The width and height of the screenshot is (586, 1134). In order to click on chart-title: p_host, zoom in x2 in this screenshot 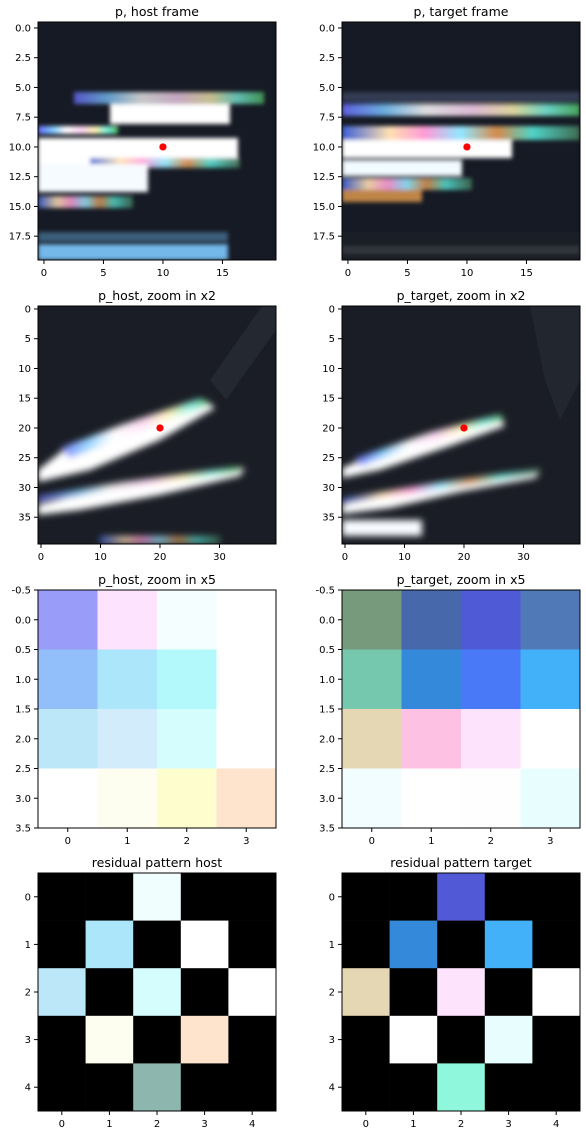, I will do `click(157, 295)`.